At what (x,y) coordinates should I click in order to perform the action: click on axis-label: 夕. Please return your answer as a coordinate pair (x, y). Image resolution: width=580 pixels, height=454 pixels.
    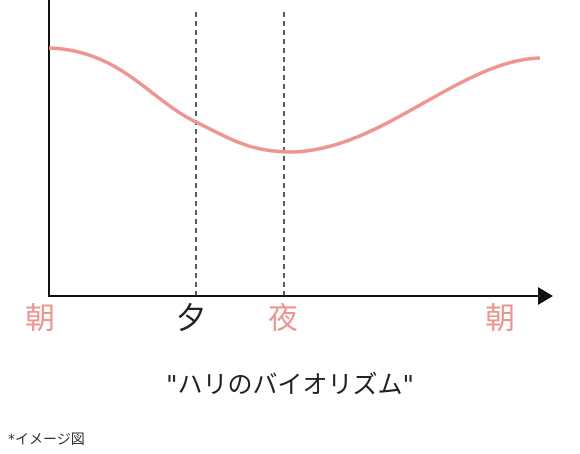
    Looking at the image, I should click on (191, 319).